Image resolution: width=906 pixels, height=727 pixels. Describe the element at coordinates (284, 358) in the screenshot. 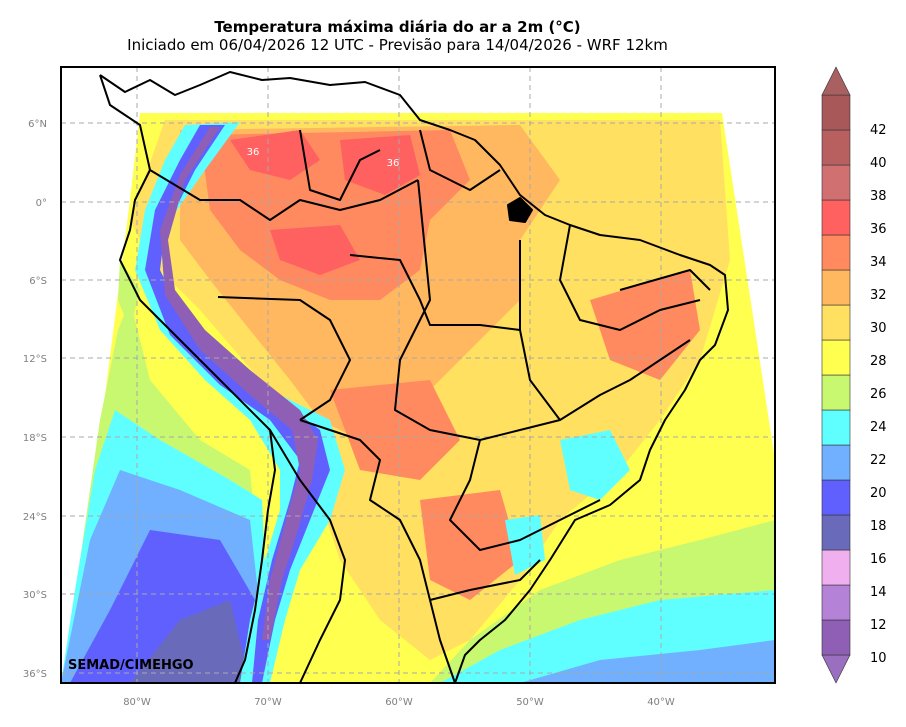

I see `border-peru-bolivia` at that location.